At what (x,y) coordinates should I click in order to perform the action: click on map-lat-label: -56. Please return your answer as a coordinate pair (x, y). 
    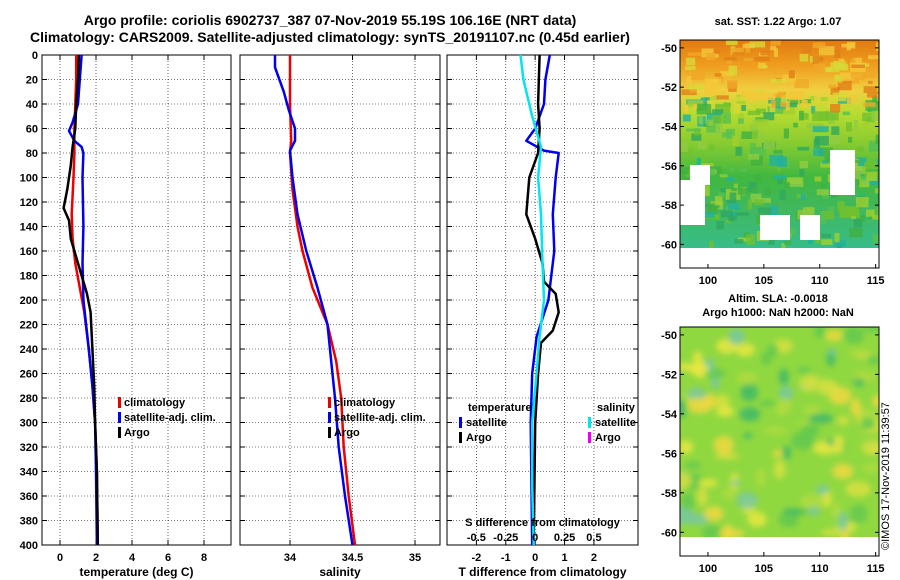
    Looking at the image, I should click on (669, 454).